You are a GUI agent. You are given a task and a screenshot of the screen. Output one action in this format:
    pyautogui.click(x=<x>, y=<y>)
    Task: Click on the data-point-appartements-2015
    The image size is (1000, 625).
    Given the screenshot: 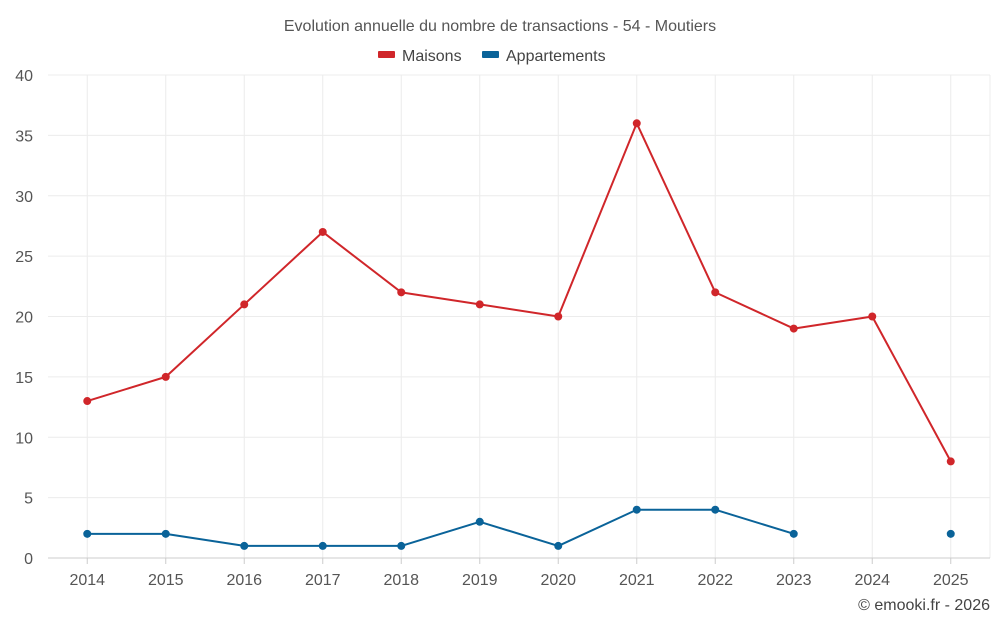 What is the action you would take?
    pyautogui.click(x=165, y=533)
    